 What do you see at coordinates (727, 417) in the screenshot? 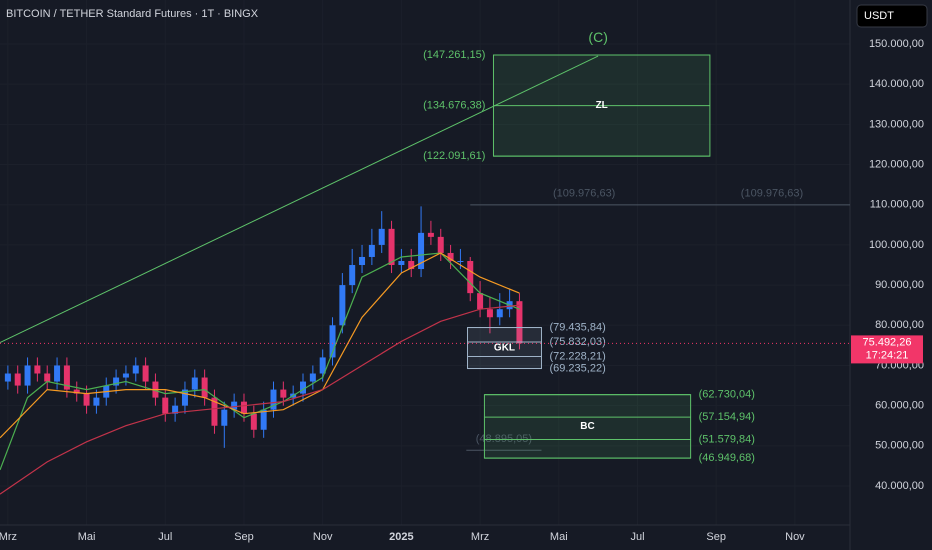
I see `zone-level-label: (57.154,94)` at bounding box center [727, 417].